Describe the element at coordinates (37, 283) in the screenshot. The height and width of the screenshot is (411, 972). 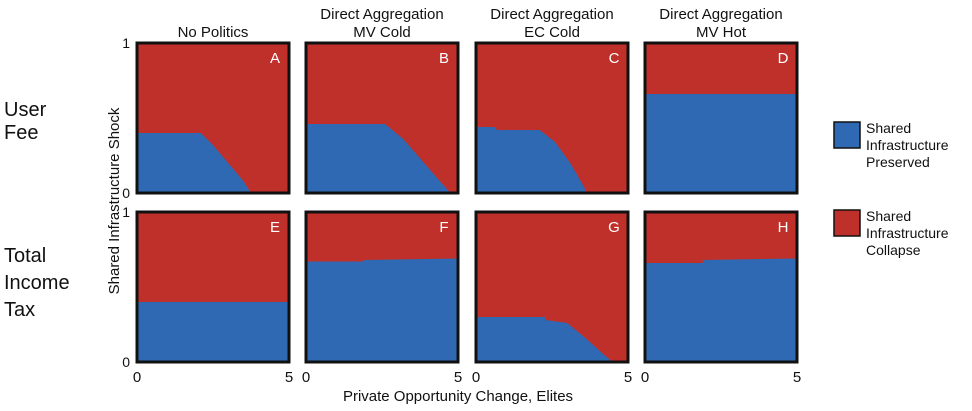
I see `row-title-2-line2: Income` at that location.